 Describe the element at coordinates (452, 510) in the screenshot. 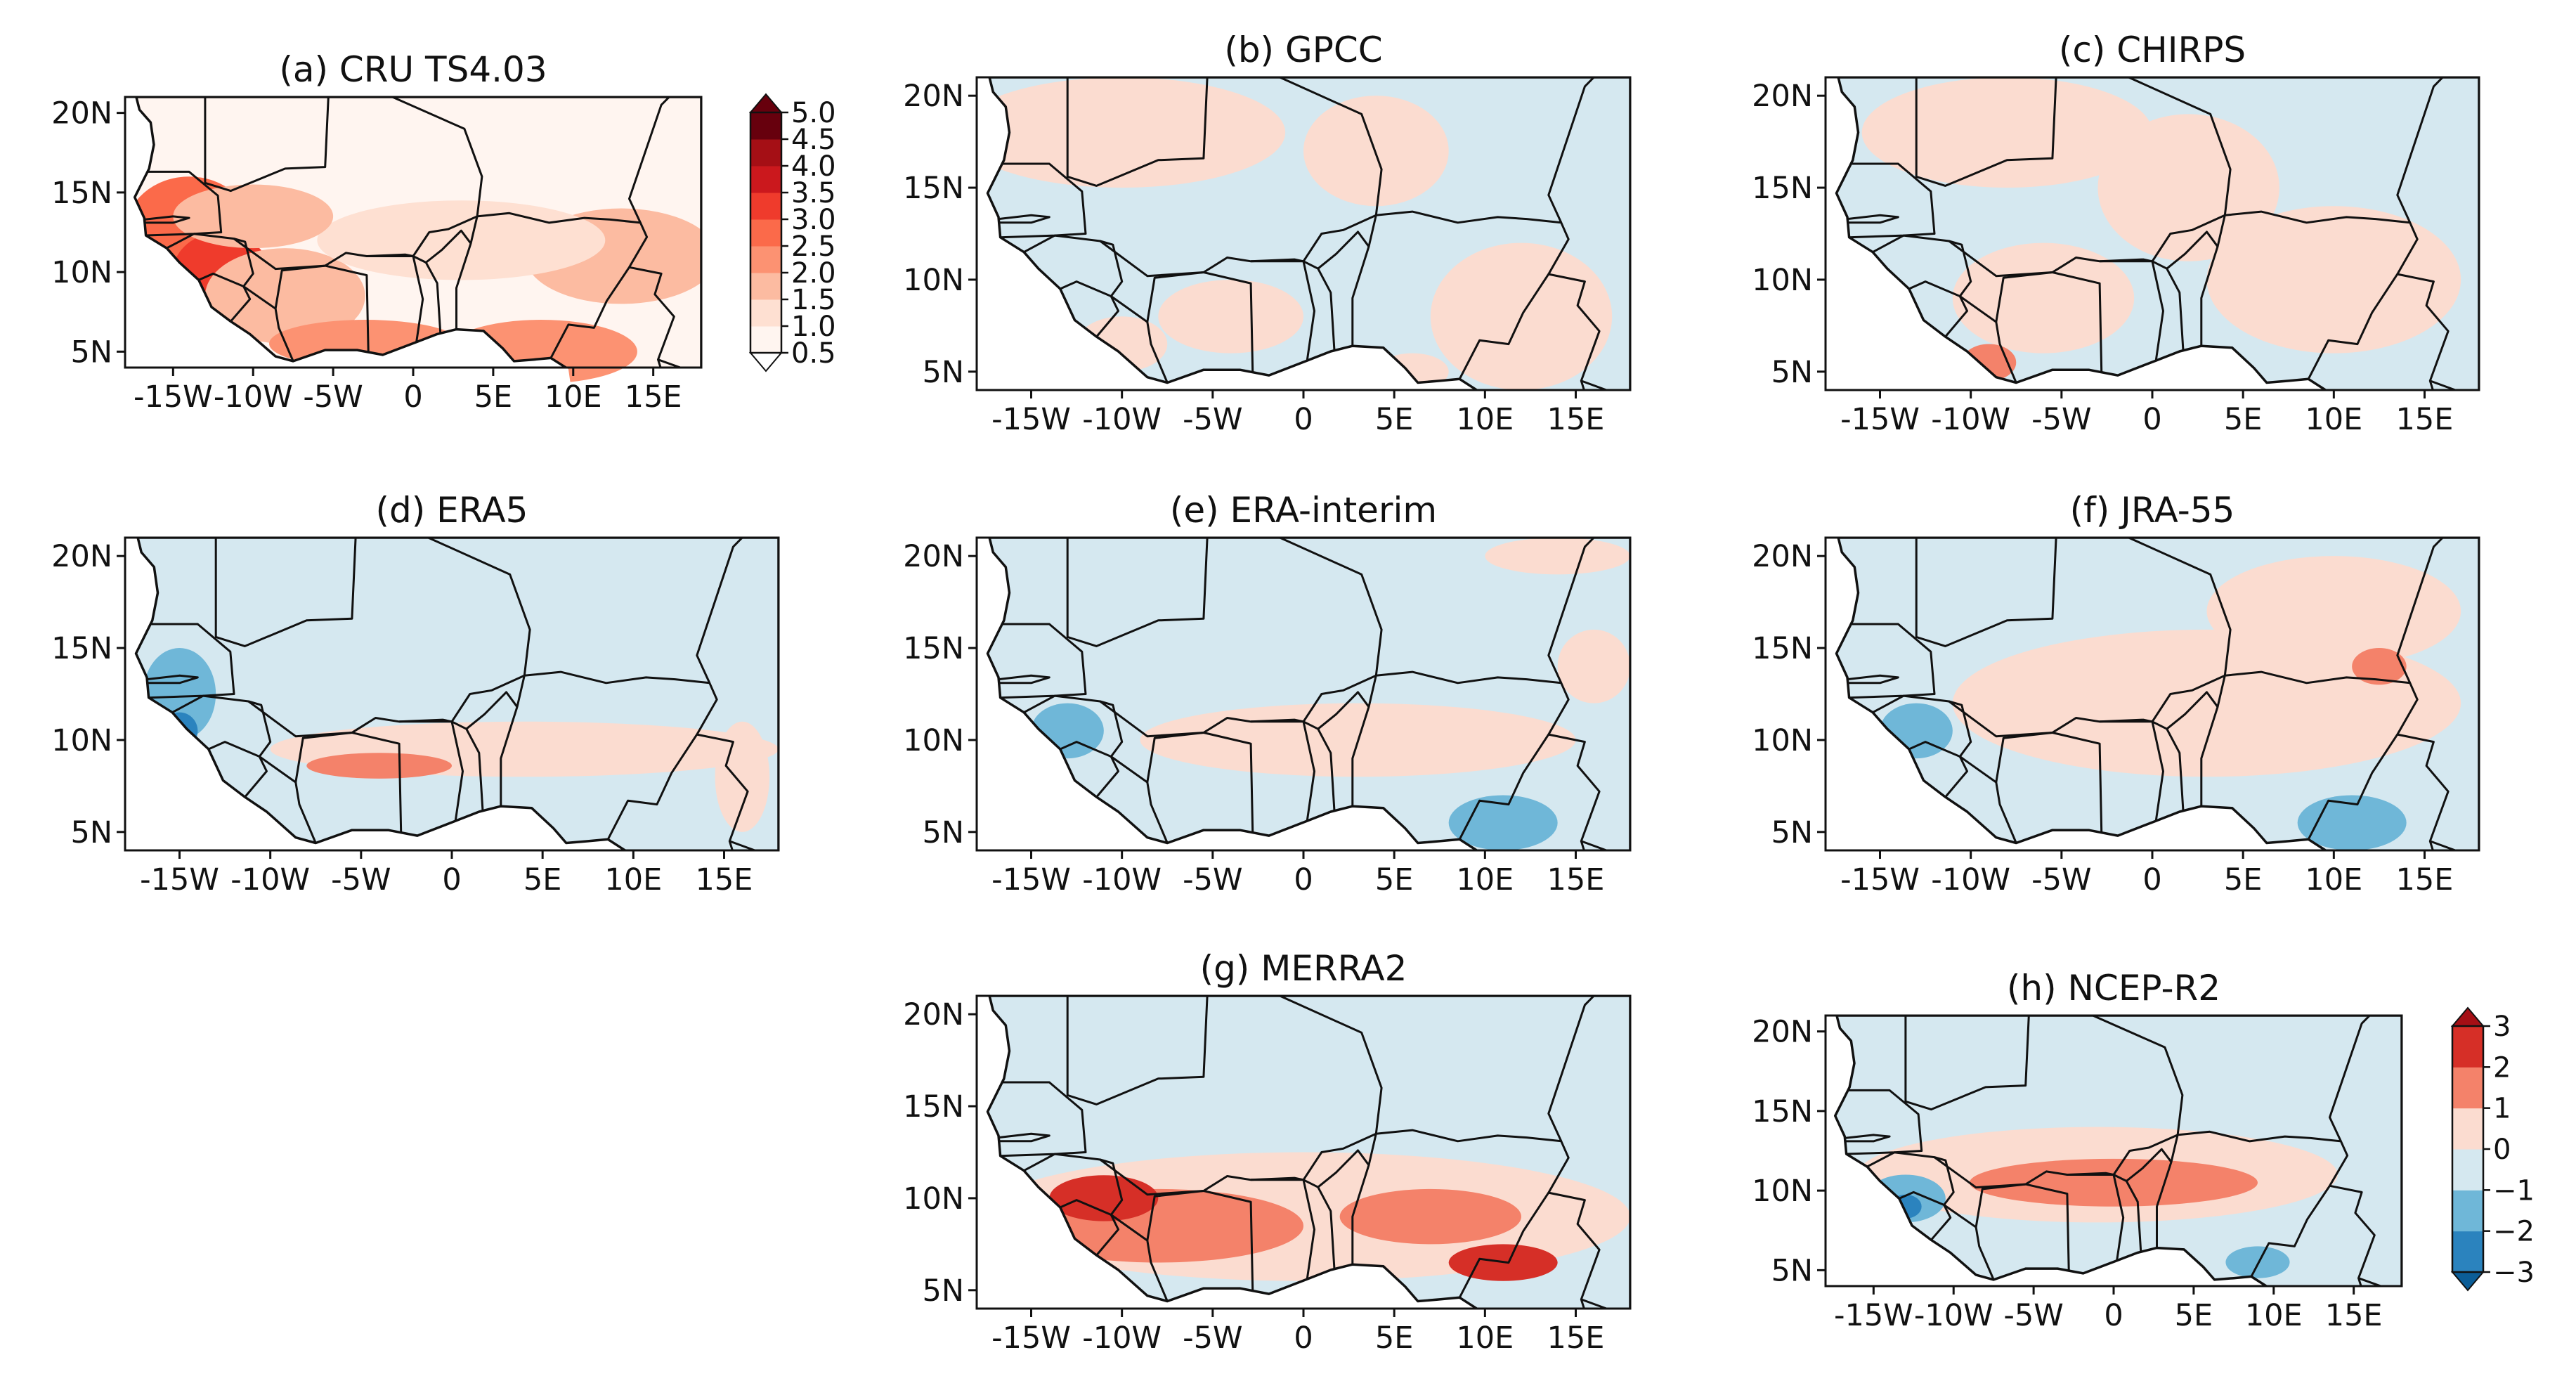

I see `panel-title-d: (d) ERA5` at that location.